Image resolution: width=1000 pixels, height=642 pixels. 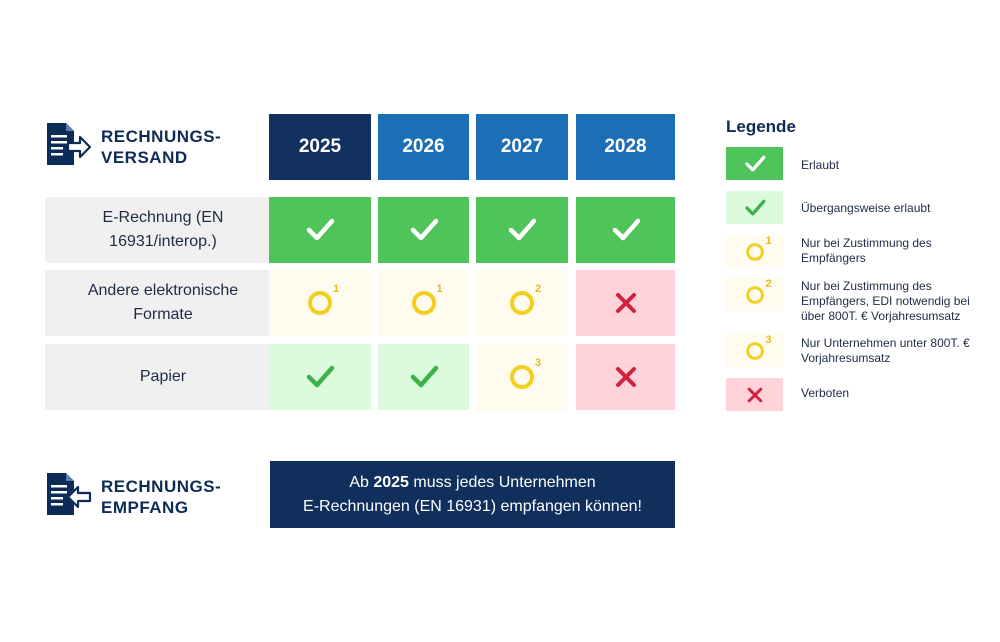 What do you see at coordinates (161, 136) in the screenshot?
I see `section-title-versand-line1: RECHNUNGS-` at bounding box center [161, 136].